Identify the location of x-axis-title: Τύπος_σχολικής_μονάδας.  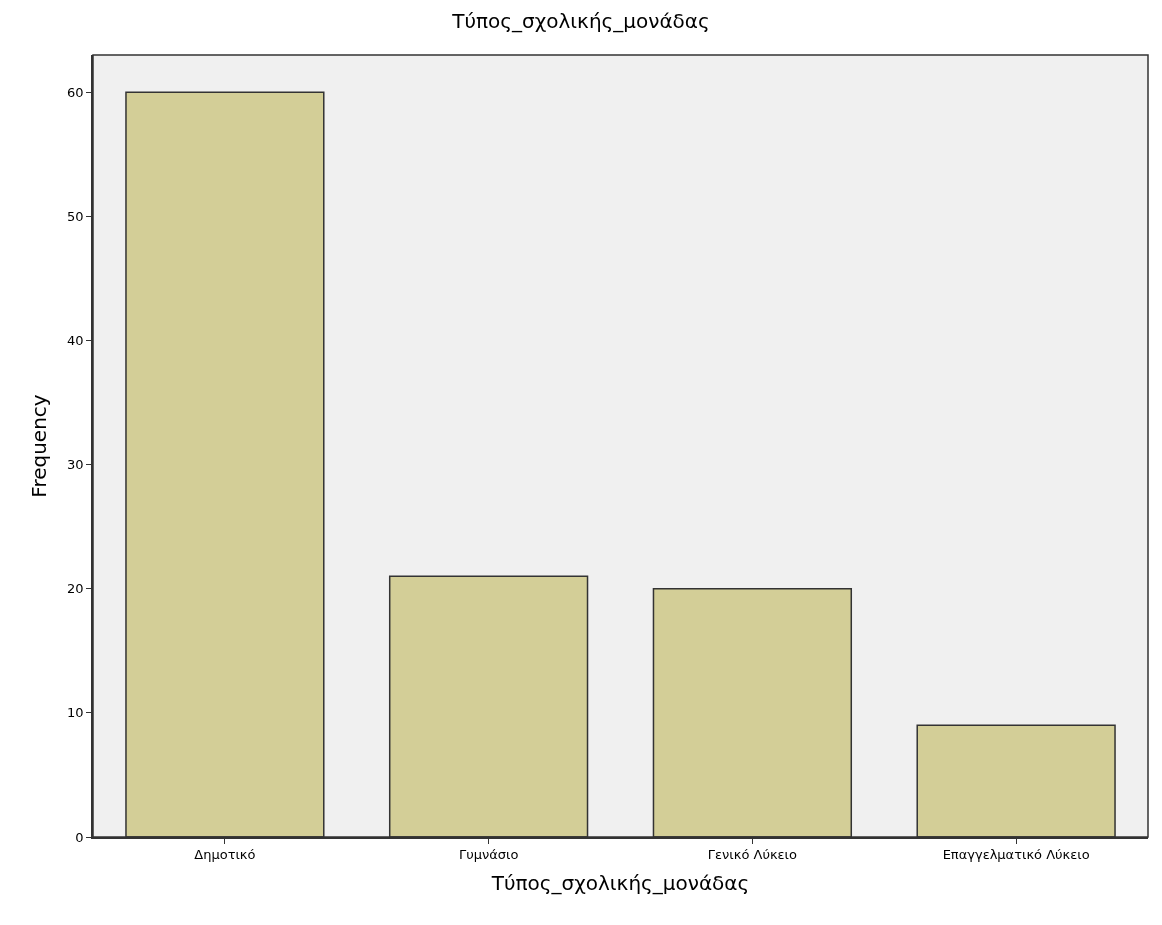
(620, 883).